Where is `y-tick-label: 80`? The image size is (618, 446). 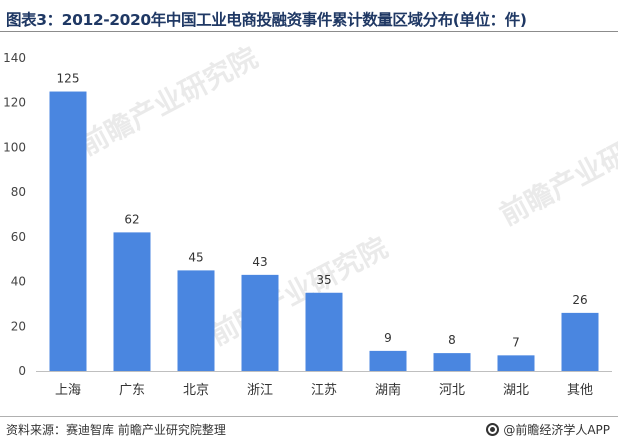
y-tick-label: 80 is located at coordinates (18, 192).